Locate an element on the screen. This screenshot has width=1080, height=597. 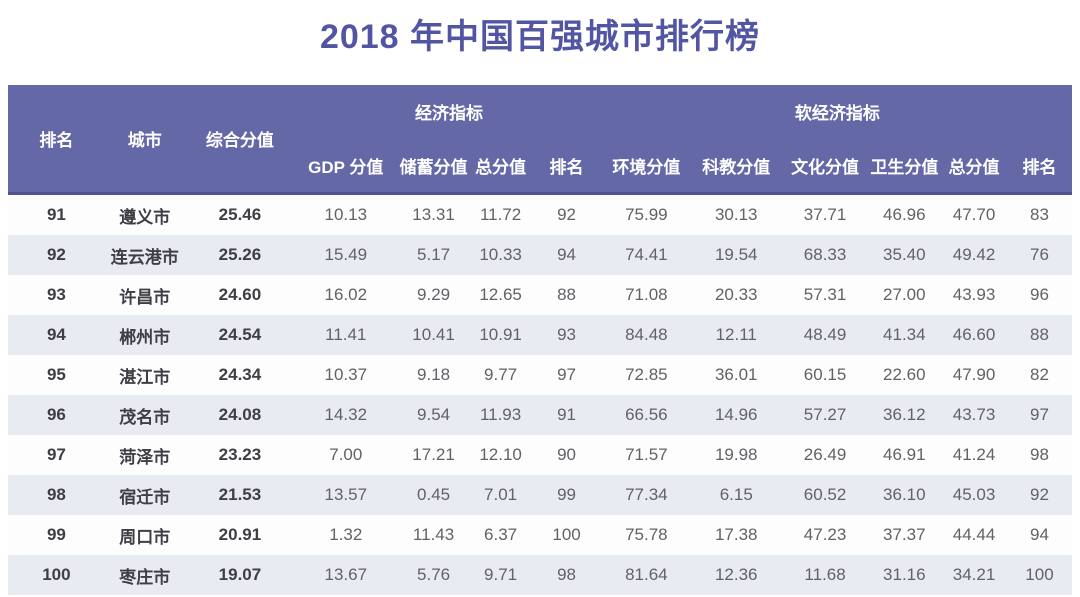
composite-score-cell: 25.26 is located at coordinates (240, 254).